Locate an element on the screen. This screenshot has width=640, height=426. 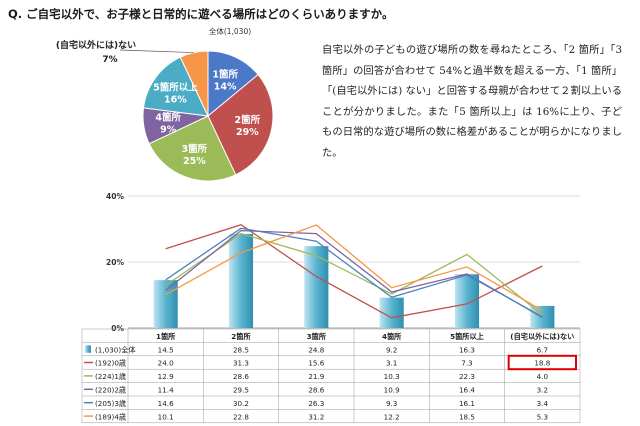
table-cell: 21.9 is located at coordinates (316, 376).